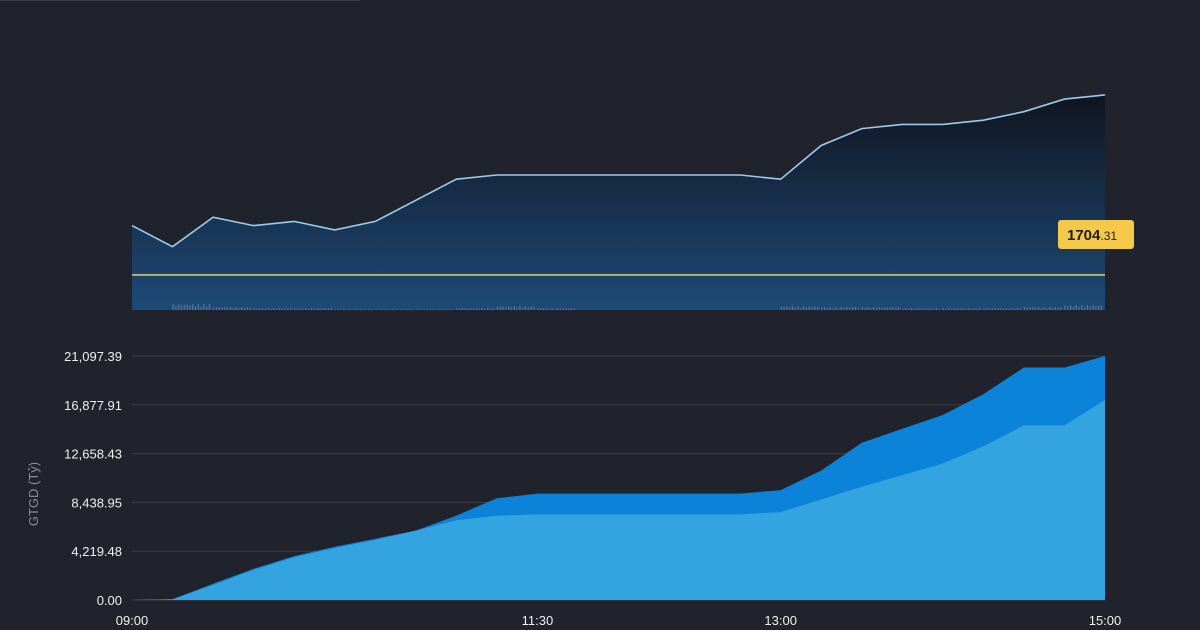  What do you see at coordinates (93, 356) in the screenshot?
I see `y-tick-label: 21,097.39` at bounding box center [93, 356].